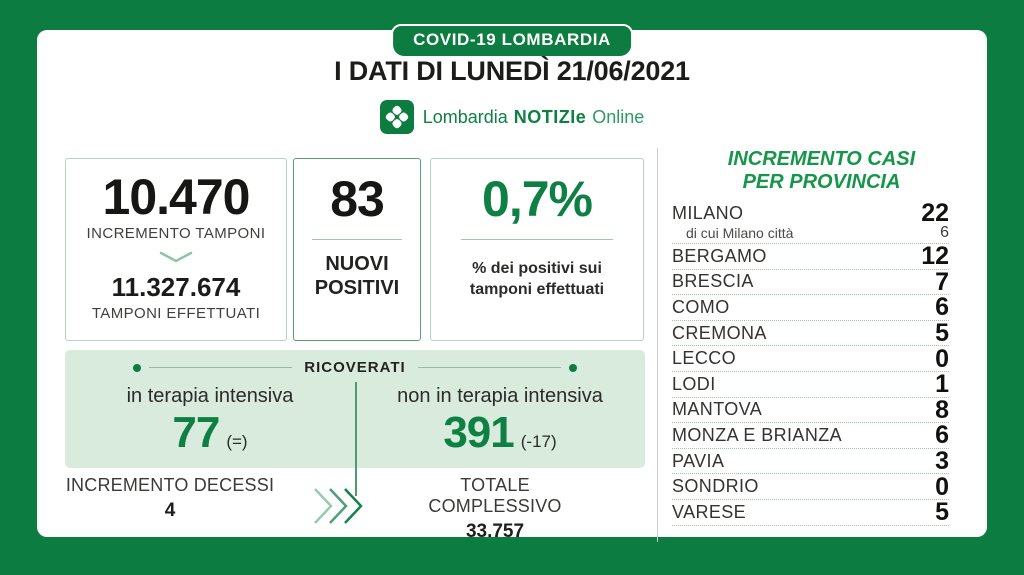 This screenshot has height=575, width=1024. What do you see at coordinates (170, 510) in the screenshot?
I see `decessi-value: 4` at bounding box center [170, 510].